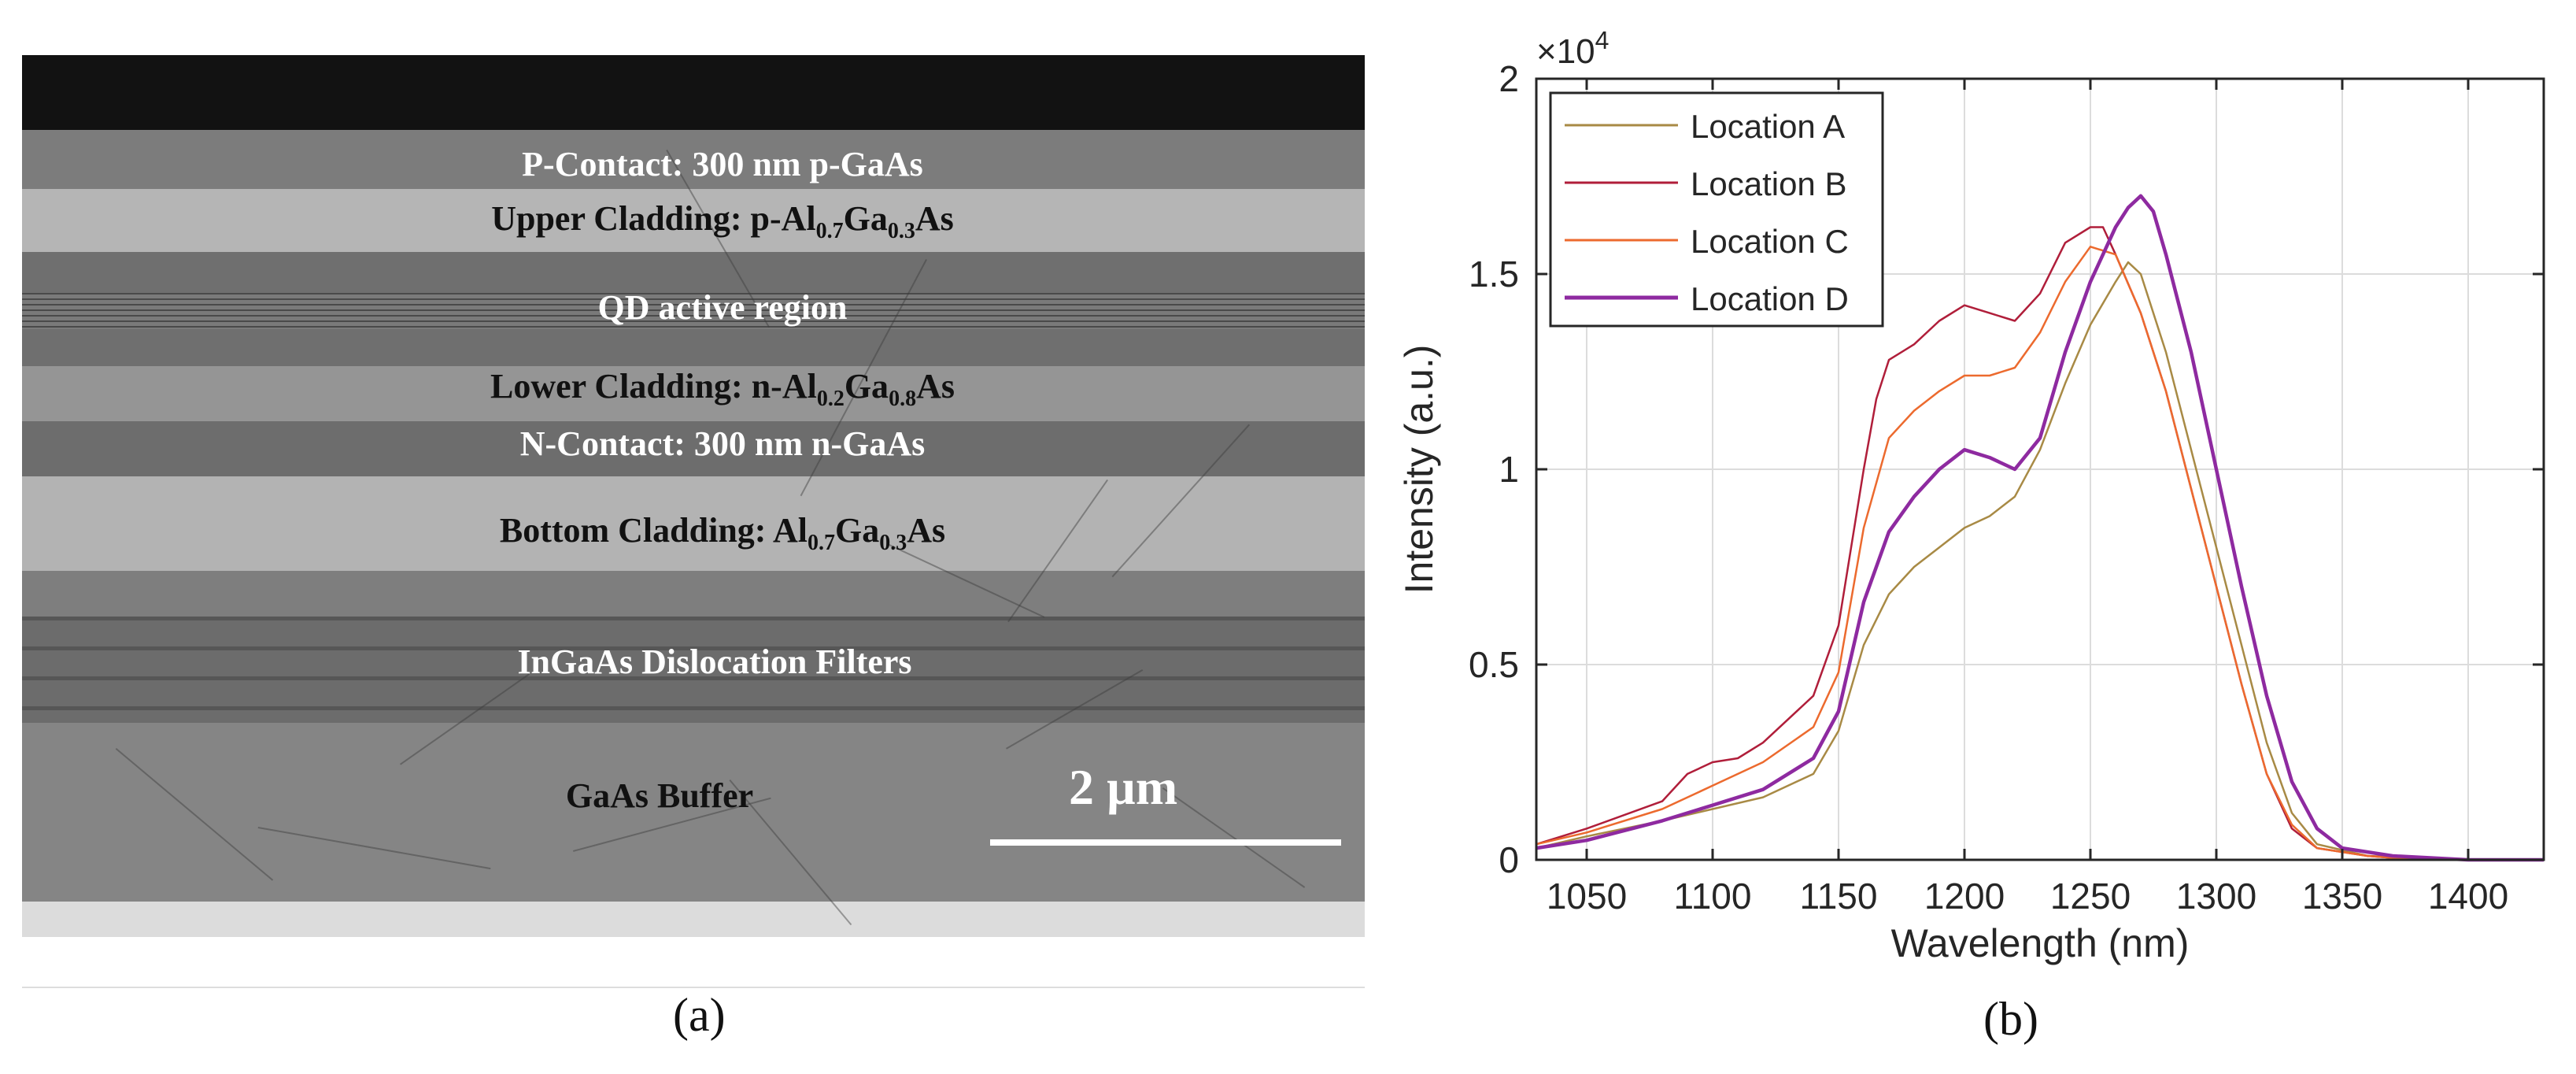 The image size is (2576, 1074). I want to click on x-tick-label: 1100, so click(1713, 896).